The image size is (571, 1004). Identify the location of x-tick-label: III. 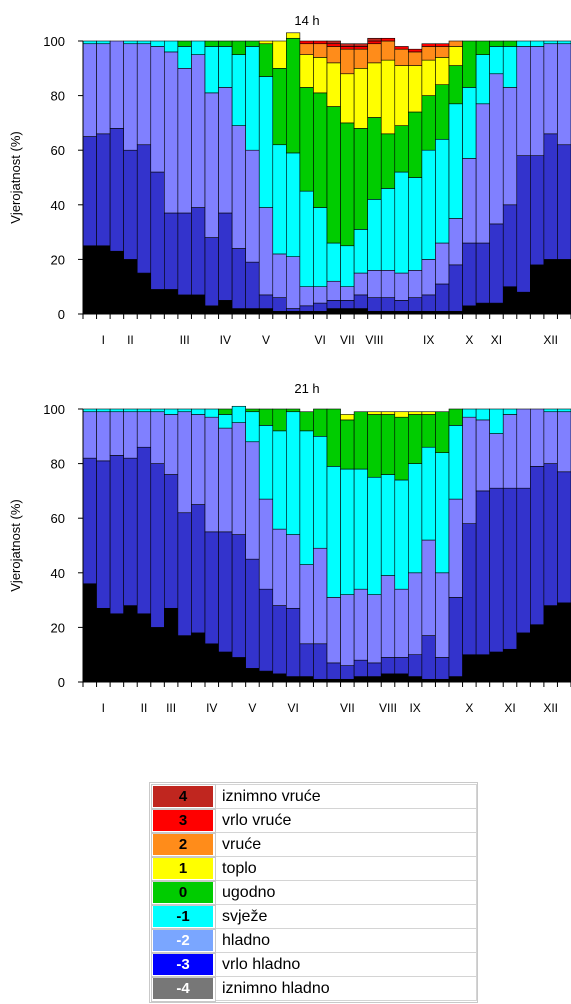
(171, 708).